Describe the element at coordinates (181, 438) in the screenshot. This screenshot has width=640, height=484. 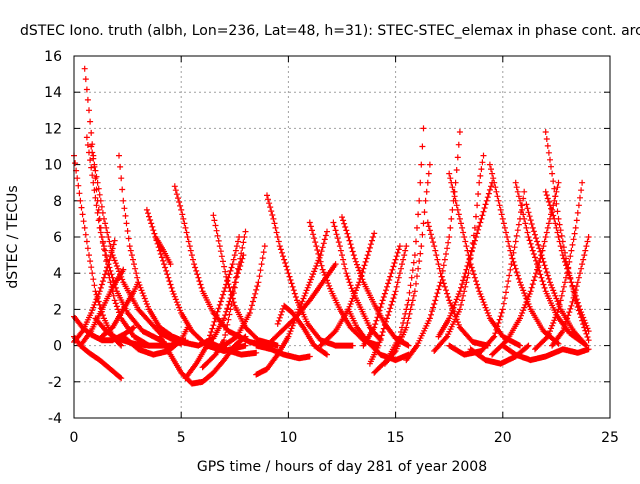
I see `x-tick-label: 5` at that location.